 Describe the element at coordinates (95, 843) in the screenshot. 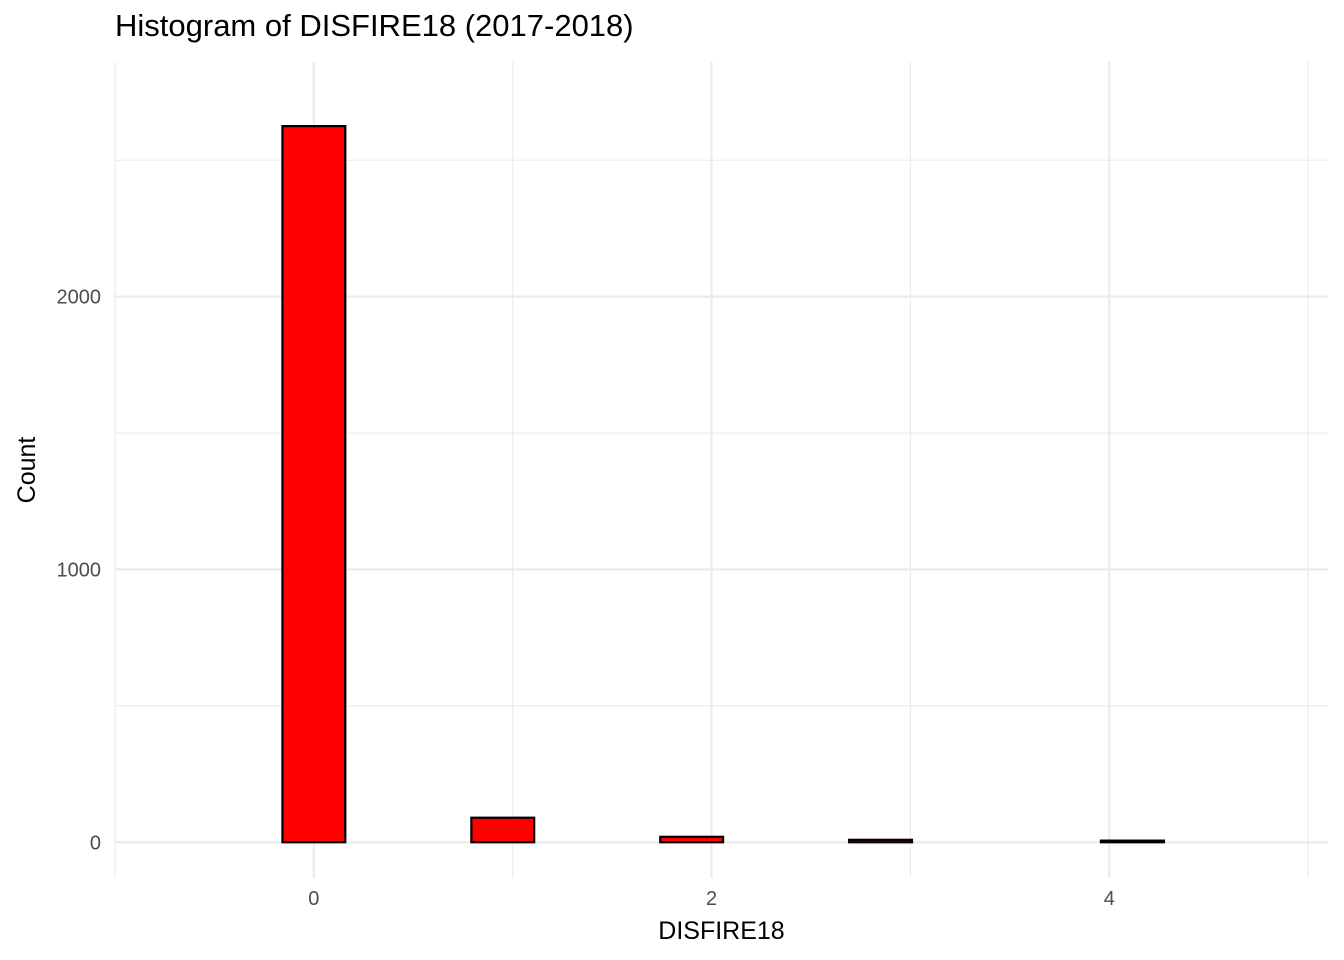

I see `y-tick-label: 0` at that location.